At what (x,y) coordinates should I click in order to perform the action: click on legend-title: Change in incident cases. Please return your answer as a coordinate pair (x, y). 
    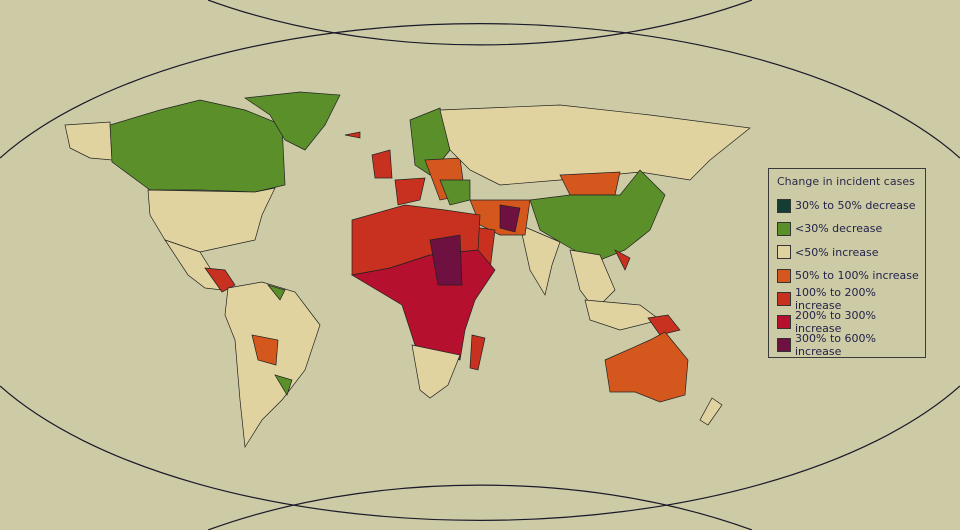
    Looking at the image, I should click on (846, 181).